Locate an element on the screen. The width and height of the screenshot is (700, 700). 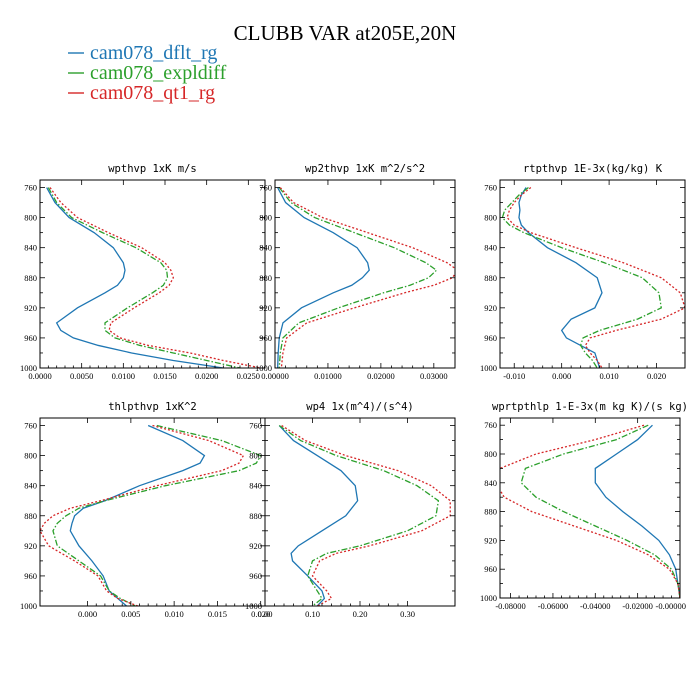
x-tick-label: -0.02000 is located at coordinates (637, 606).